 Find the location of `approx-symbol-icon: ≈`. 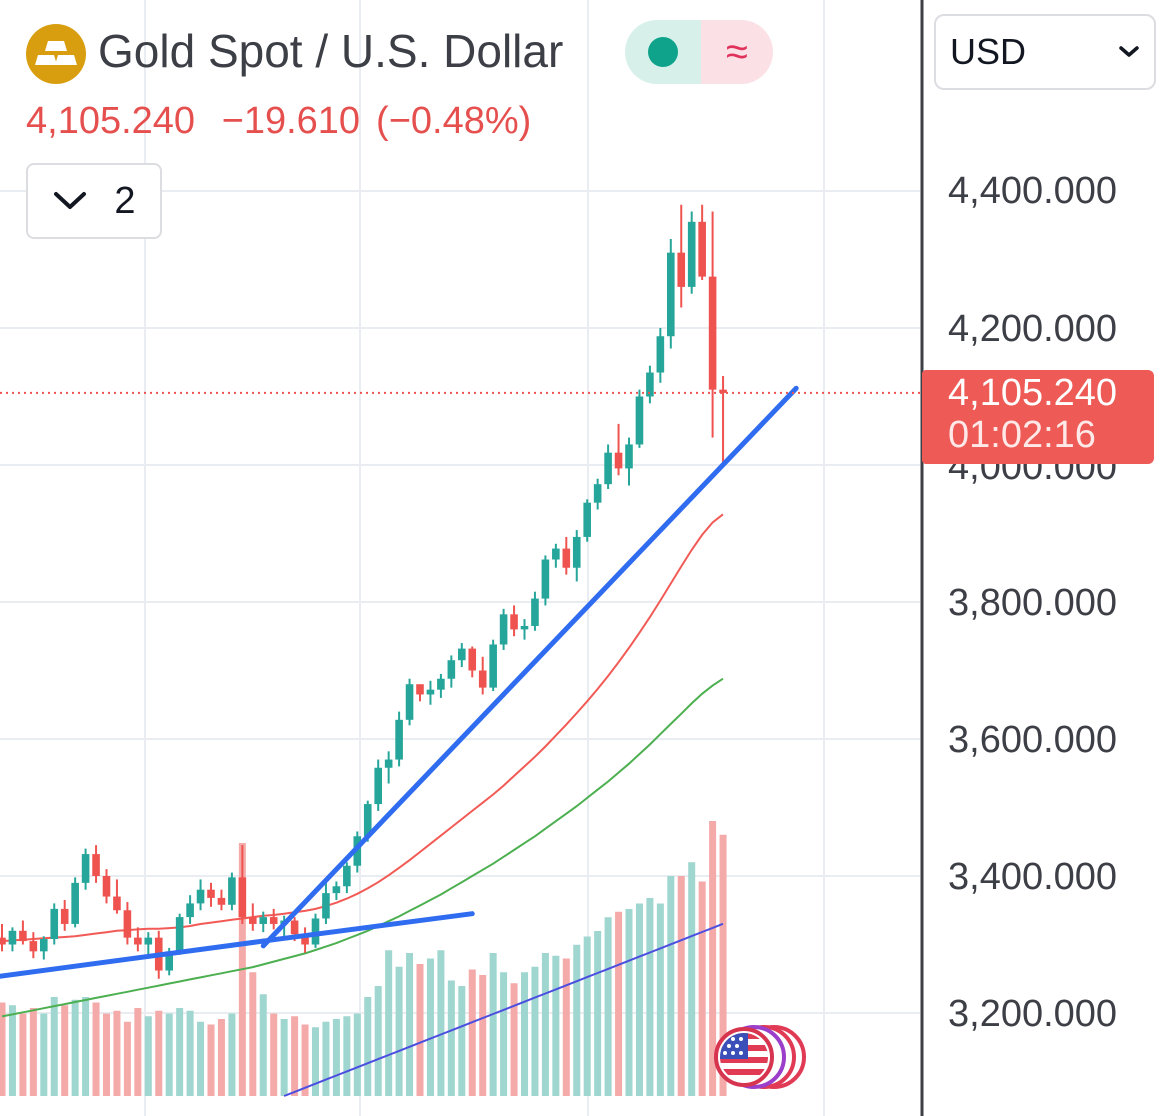

approx-symbol-icon: ≈ is located at coordinates (737, 51).